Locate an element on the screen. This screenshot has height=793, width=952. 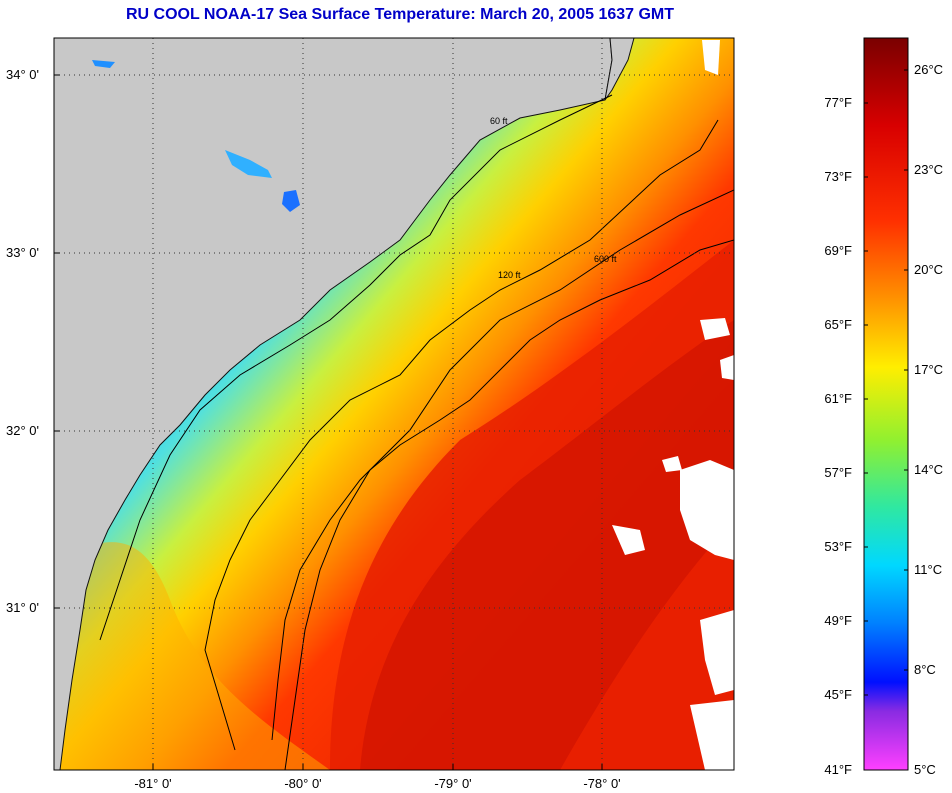
colorbar-f-label: 69°F is located at coordinates (838, 250).